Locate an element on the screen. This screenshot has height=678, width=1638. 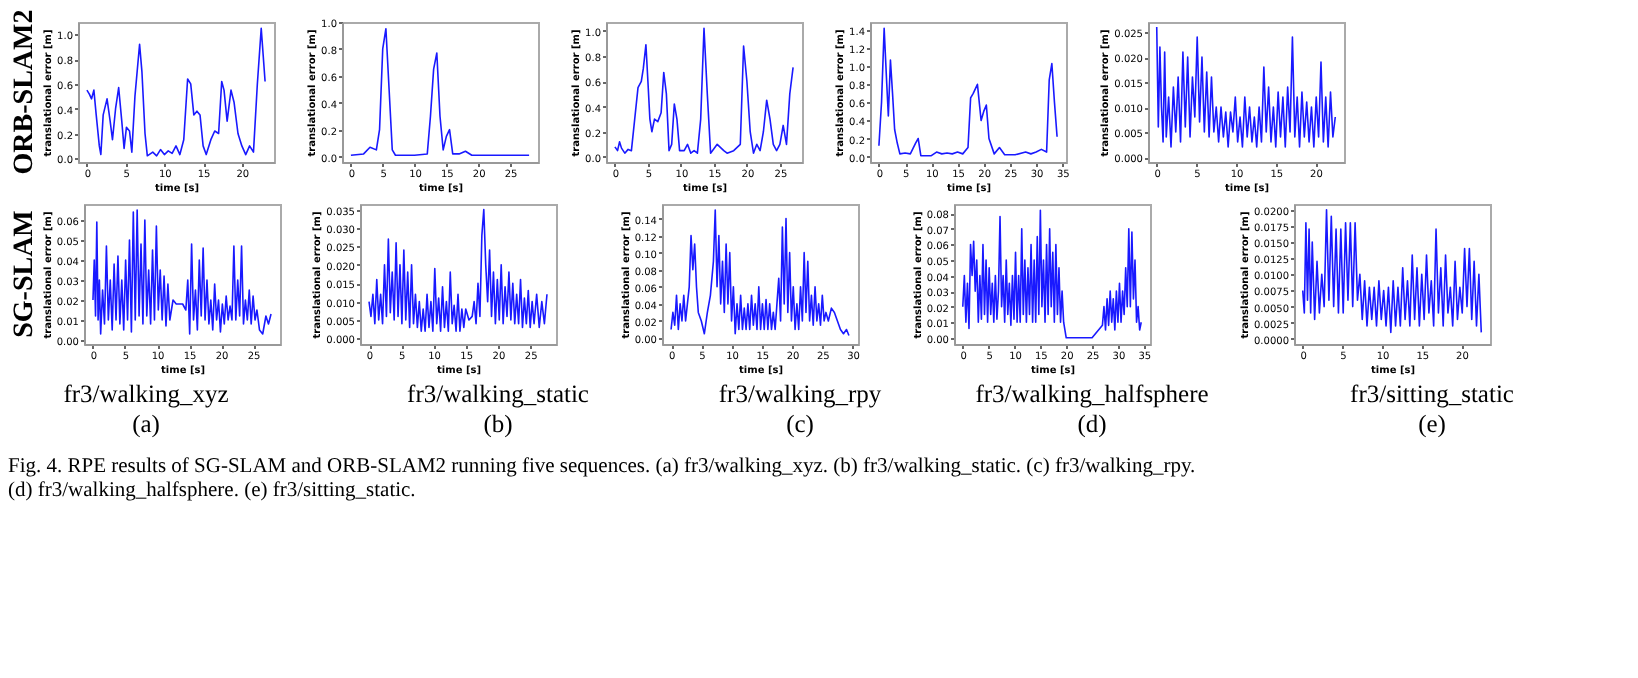
text: fr3/walking_rpy is located at coordinates (800, 394).